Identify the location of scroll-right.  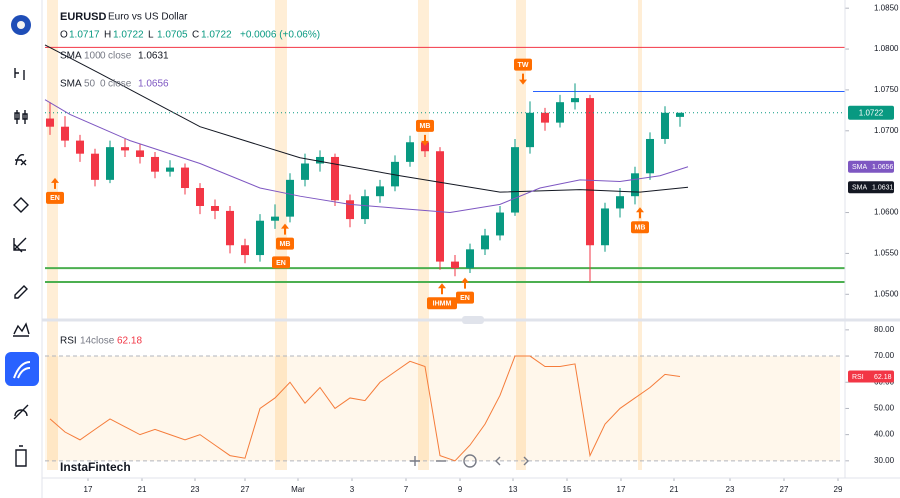
(526, 461).